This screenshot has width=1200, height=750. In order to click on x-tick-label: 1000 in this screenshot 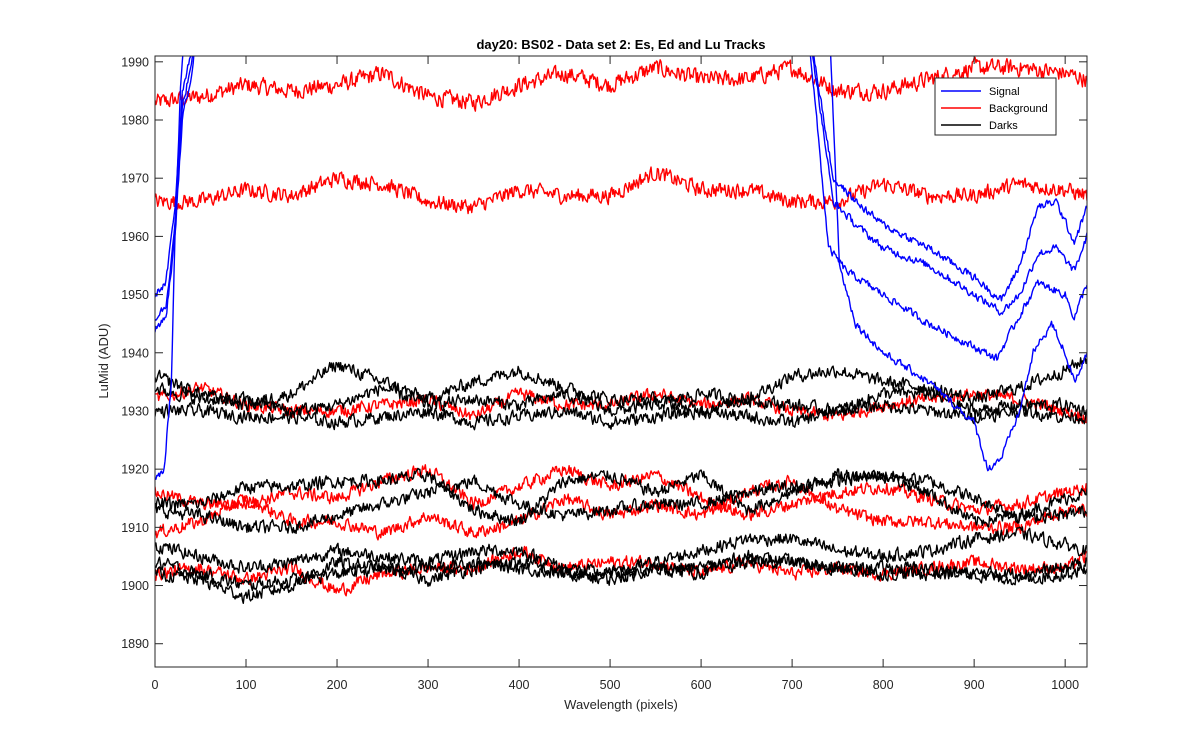, I will do `click(1065, 685)`.